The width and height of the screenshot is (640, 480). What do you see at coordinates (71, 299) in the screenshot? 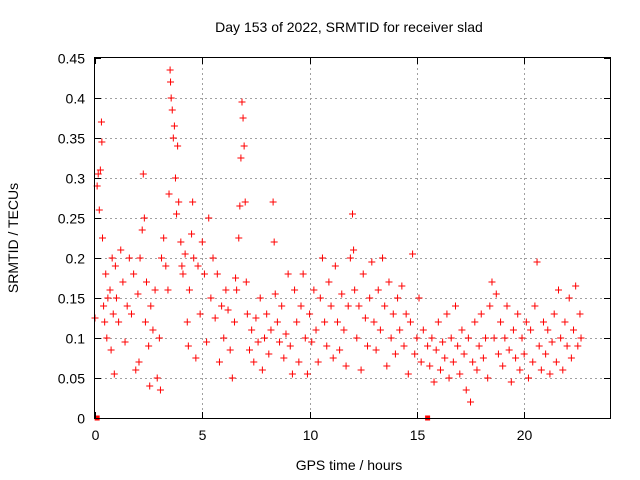
I see `y-tick-label: 0.15` at bounding box center [71, 299].